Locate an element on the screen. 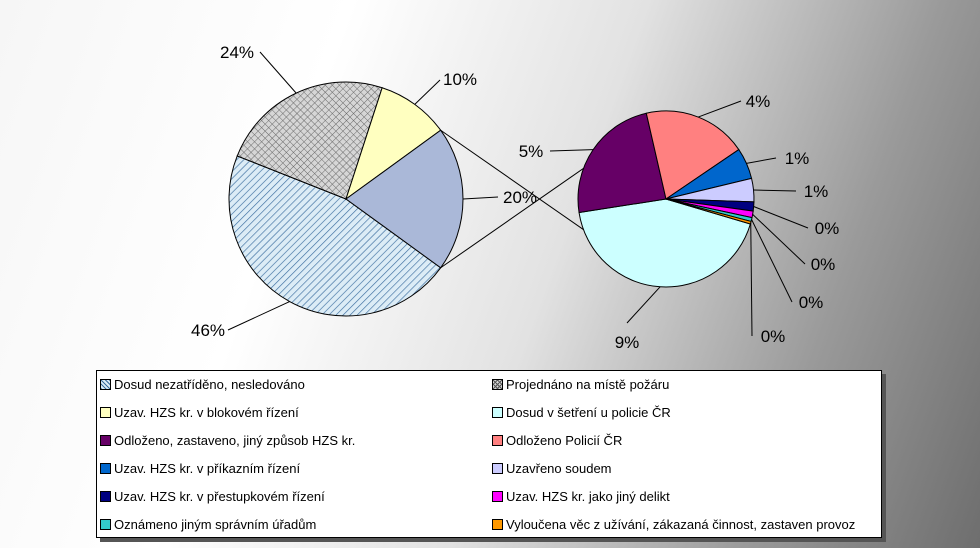 Image resolution: width=980 pixels, height=548 pixels. legend-item: Projednáno na místě požáru is located at coordinates (580, 385).